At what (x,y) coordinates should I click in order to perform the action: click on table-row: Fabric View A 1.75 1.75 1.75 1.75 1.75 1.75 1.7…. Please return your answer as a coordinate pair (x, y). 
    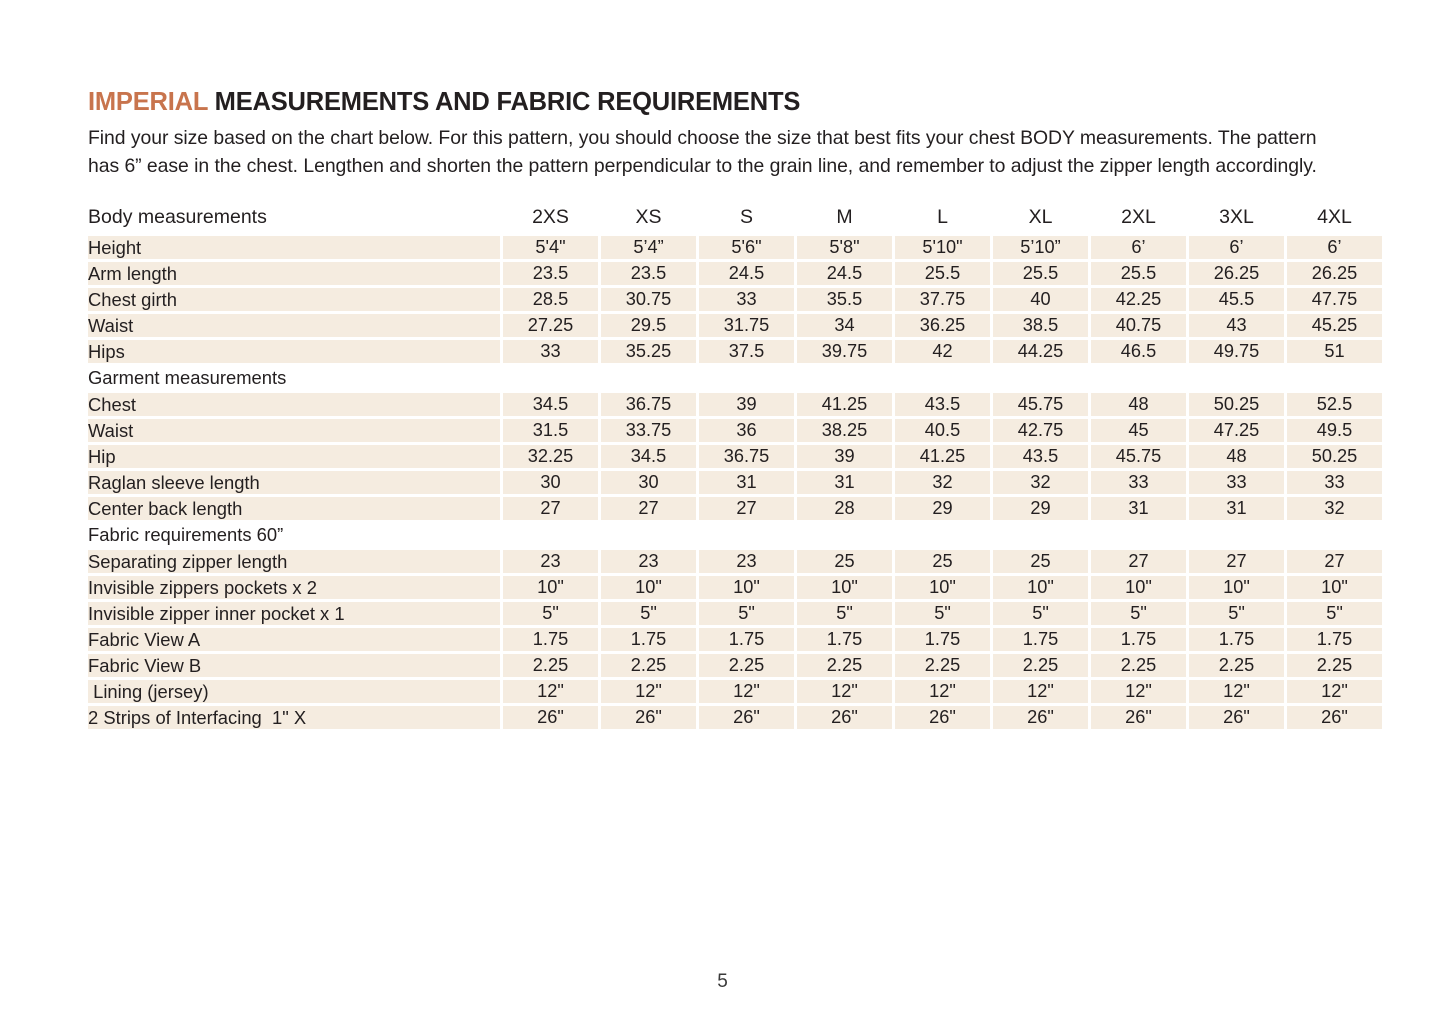
    Looking at the image, I should click on (735, 640).